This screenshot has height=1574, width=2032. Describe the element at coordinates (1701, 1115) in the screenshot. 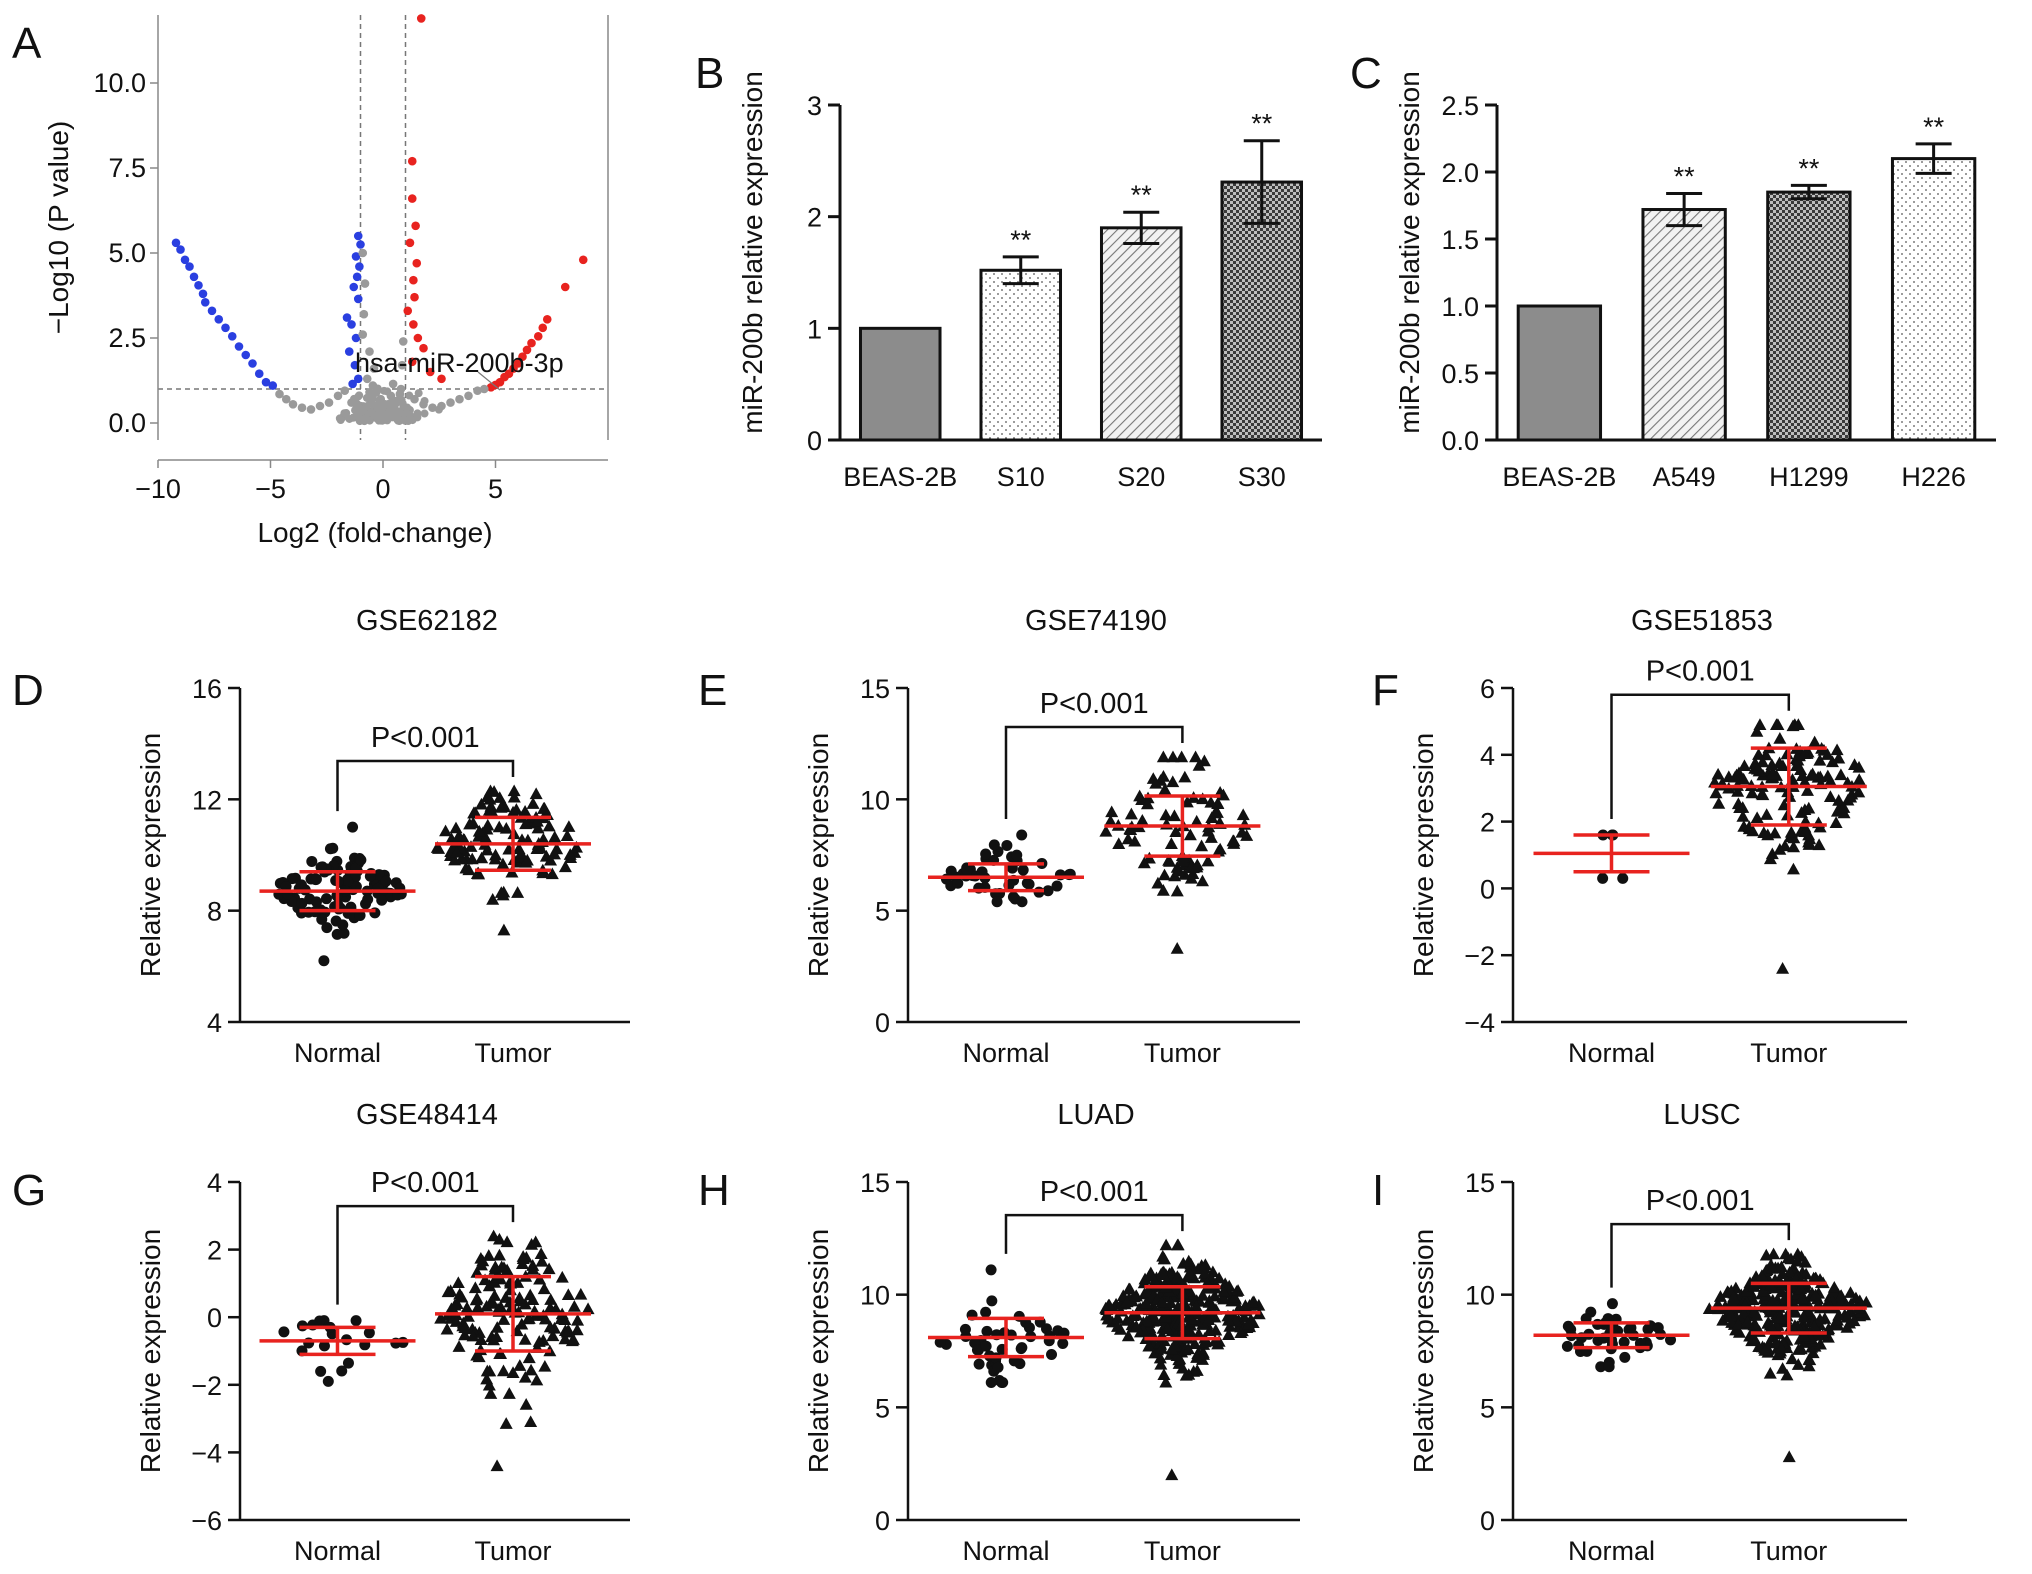

I see `panel-title: LUSC` at that location.